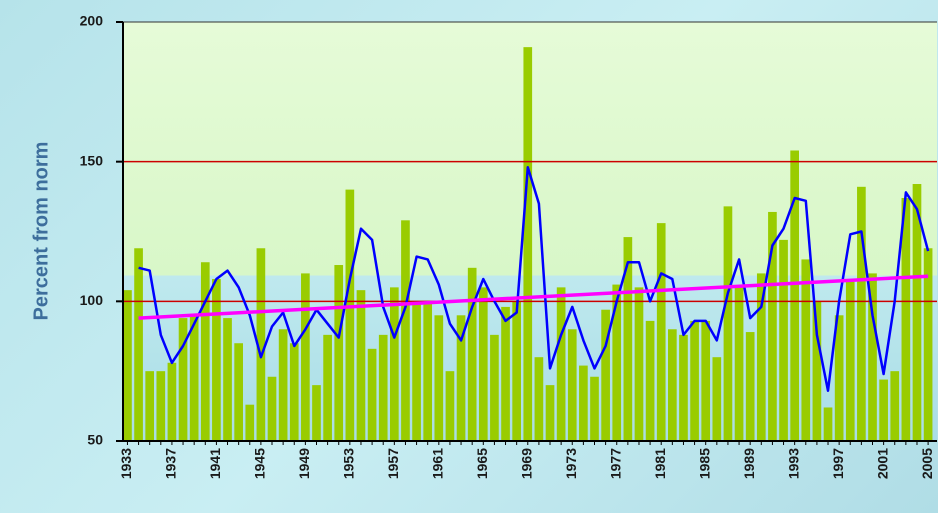 Image resolution: width=938 pixels, height=513 pixels. What do you see at coordinates (95, 440) in the screenshot?
I see `y-tick-label: 50` at bounding box center [95, 440].